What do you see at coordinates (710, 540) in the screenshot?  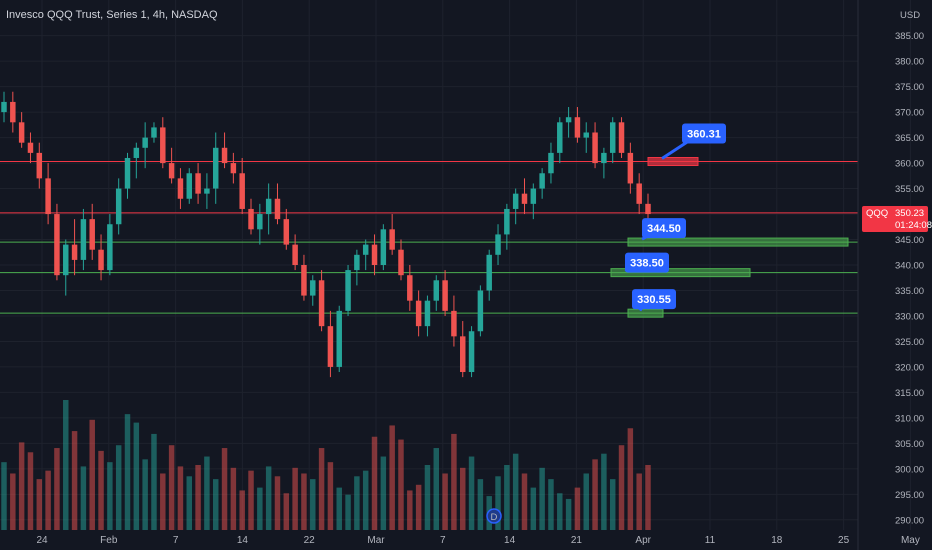 I see `x-tick-label: 11` at bounding box center [710, 540].